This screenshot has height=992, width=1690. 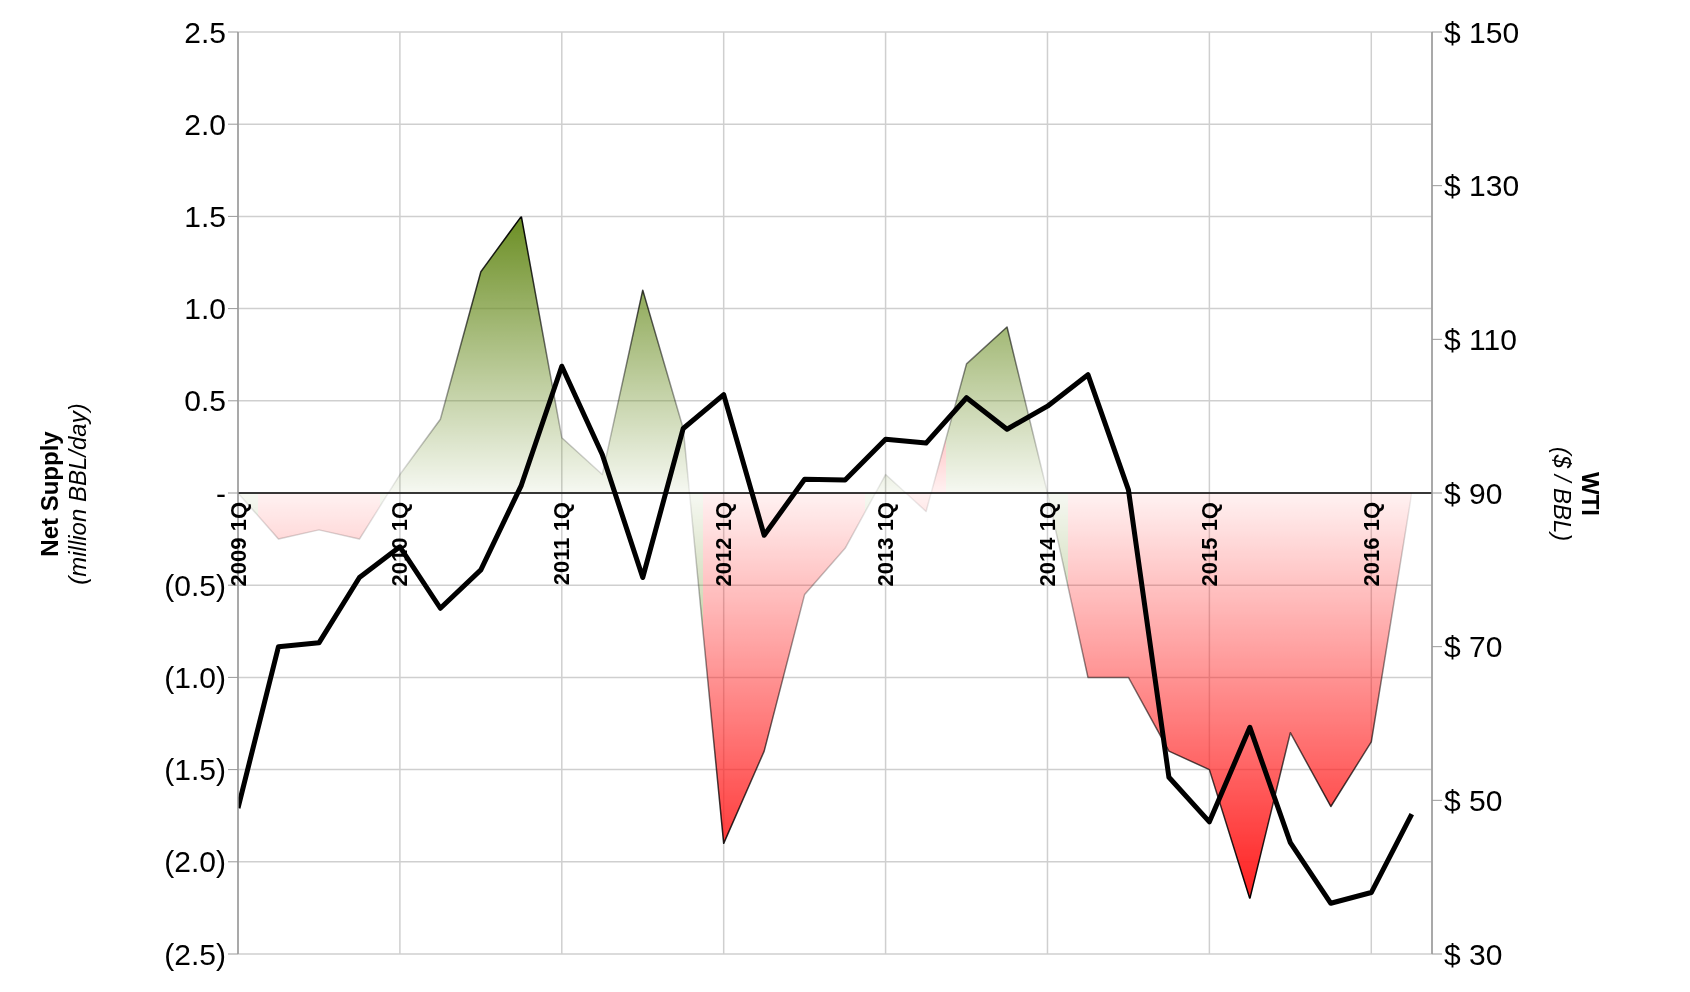 What do you see at coordinates (1473, 647) in the screenshot?
I see `y2-tick-label: $ 70` at bounding box center [1473, 647].